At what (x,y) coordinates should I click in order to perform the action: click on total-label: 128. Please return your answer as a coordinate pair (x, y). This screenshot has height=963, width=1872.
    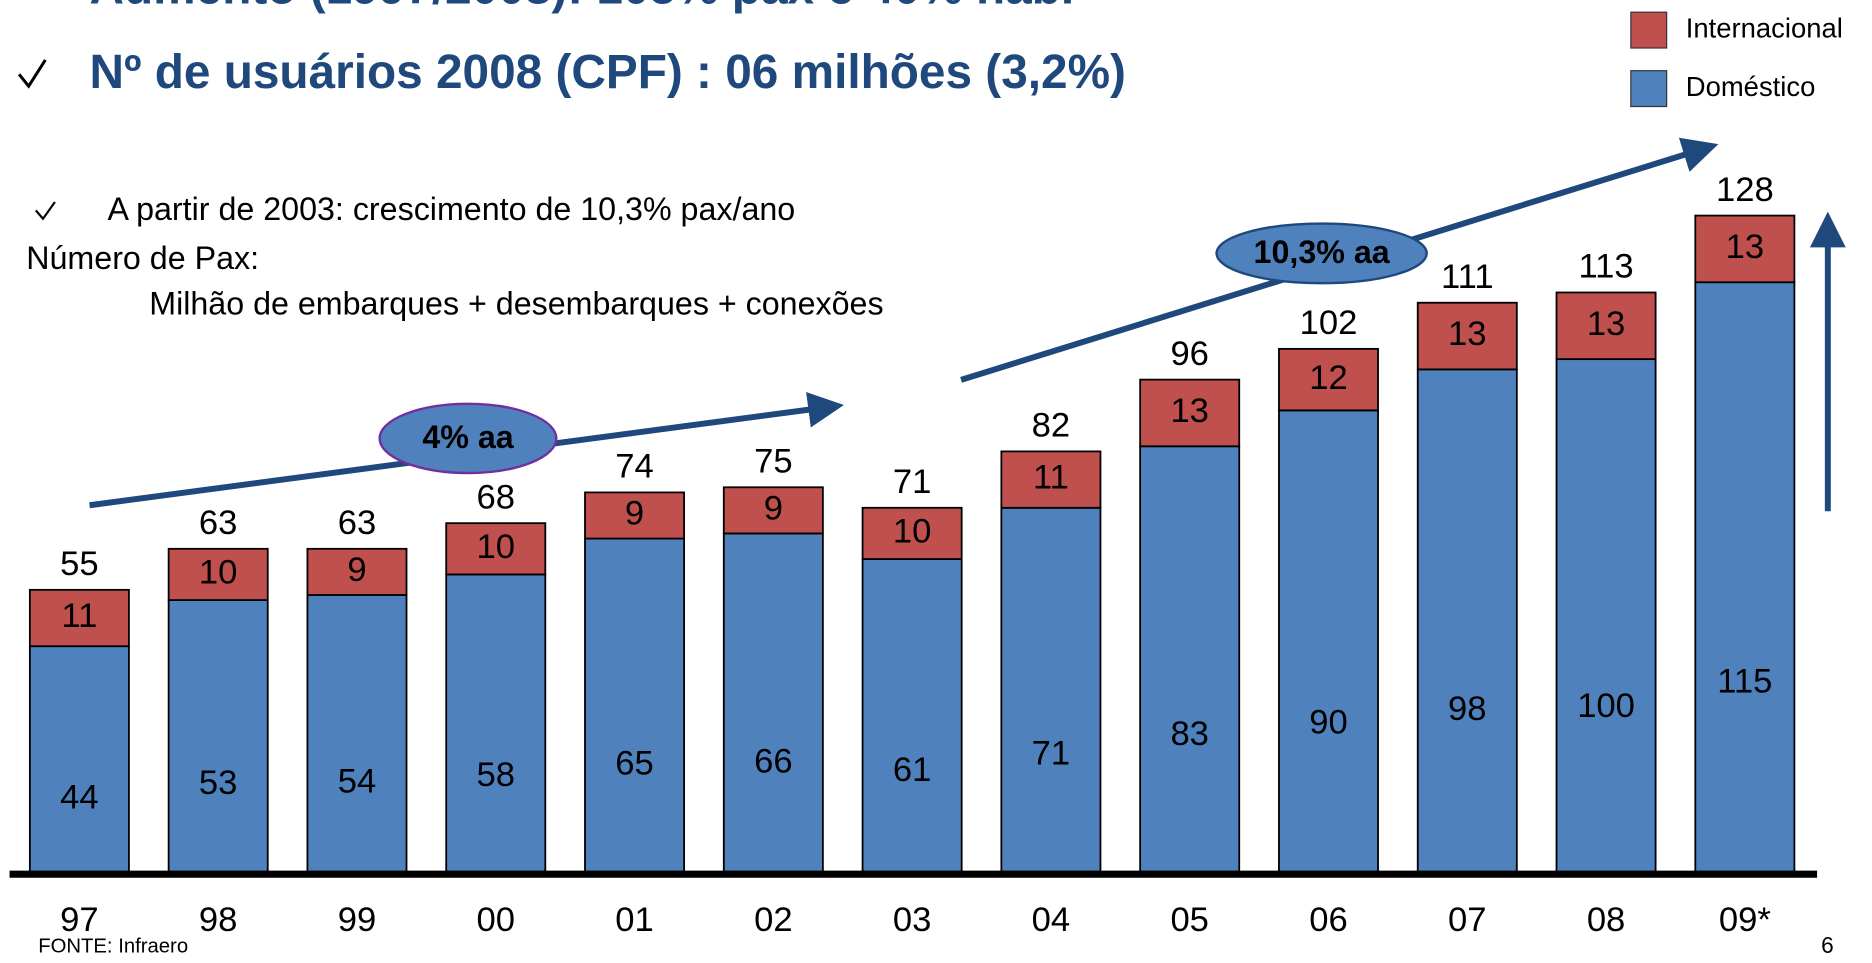
    Looking at the image, I should click on (1745, 190).